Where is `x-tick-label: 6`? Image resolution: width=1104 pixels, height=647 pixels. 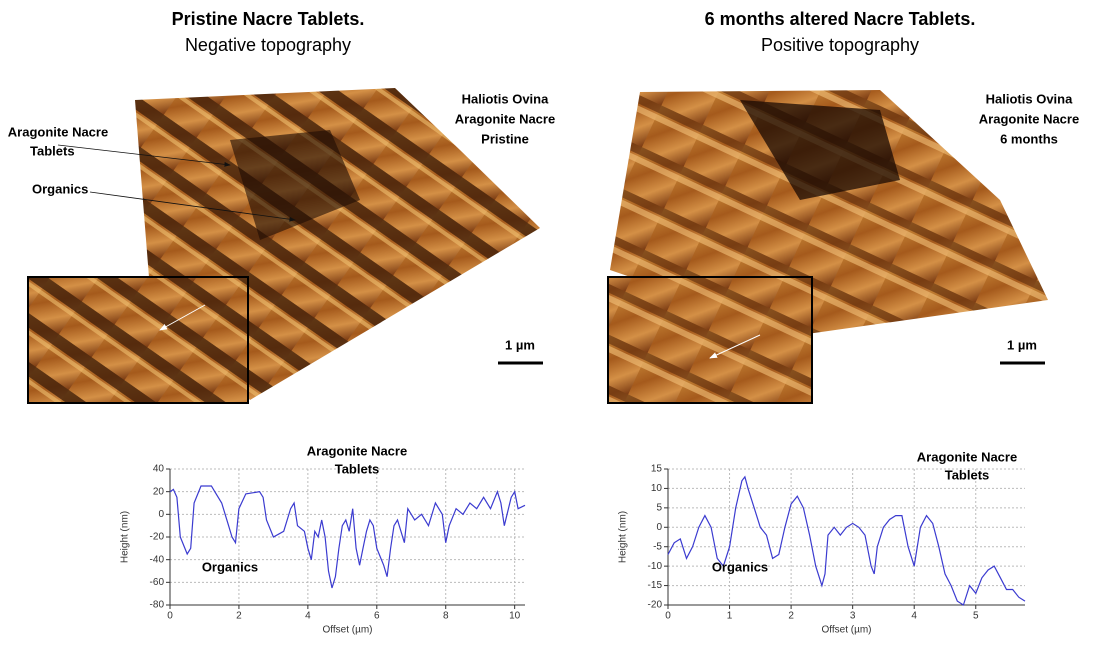
x-tick-label: 6 is located at coordinates (377, 616).